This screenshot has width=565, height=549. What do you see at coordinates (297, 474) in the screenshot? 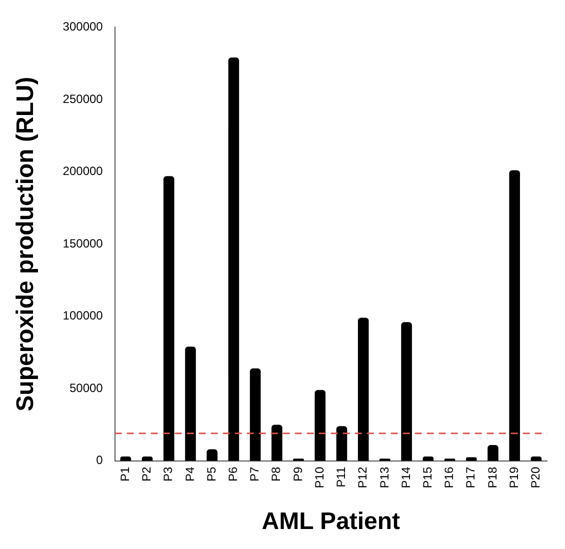
I see `x-tick-label: P9` at bounding box center [297, 474].